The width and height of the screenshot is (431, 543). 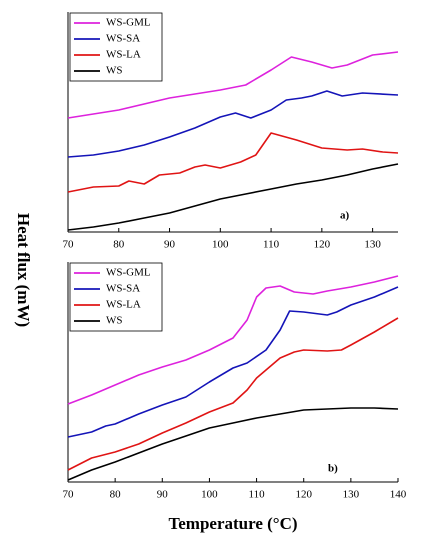 What do you see at coordinates (333, 469) in the screenshot?
I see `panel-label: b)` at bounding box center [333, 469].